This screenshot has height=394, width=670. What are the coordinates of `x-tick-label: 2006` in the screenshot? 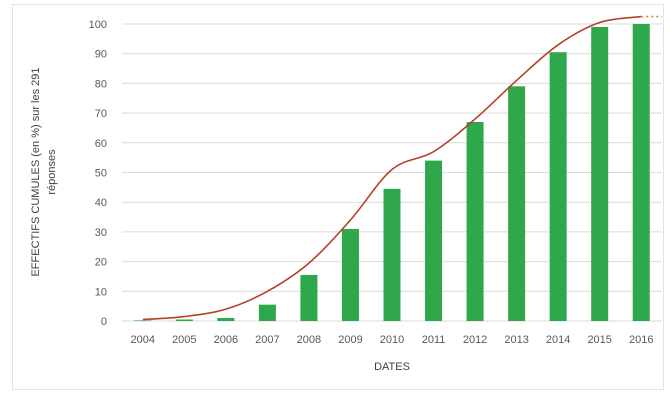 It's located at (226, 340).